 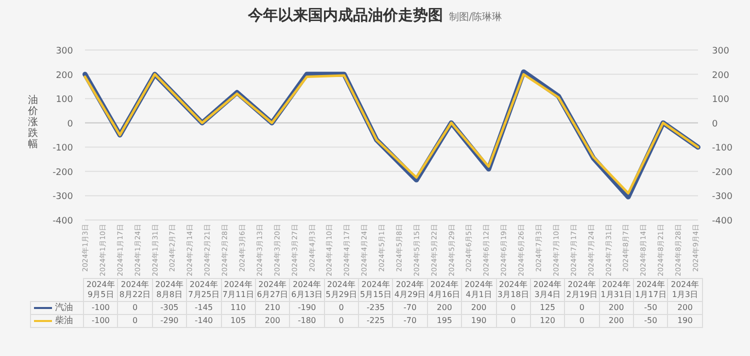 I want to click on data-label: 105, so click(x=238, y=321).